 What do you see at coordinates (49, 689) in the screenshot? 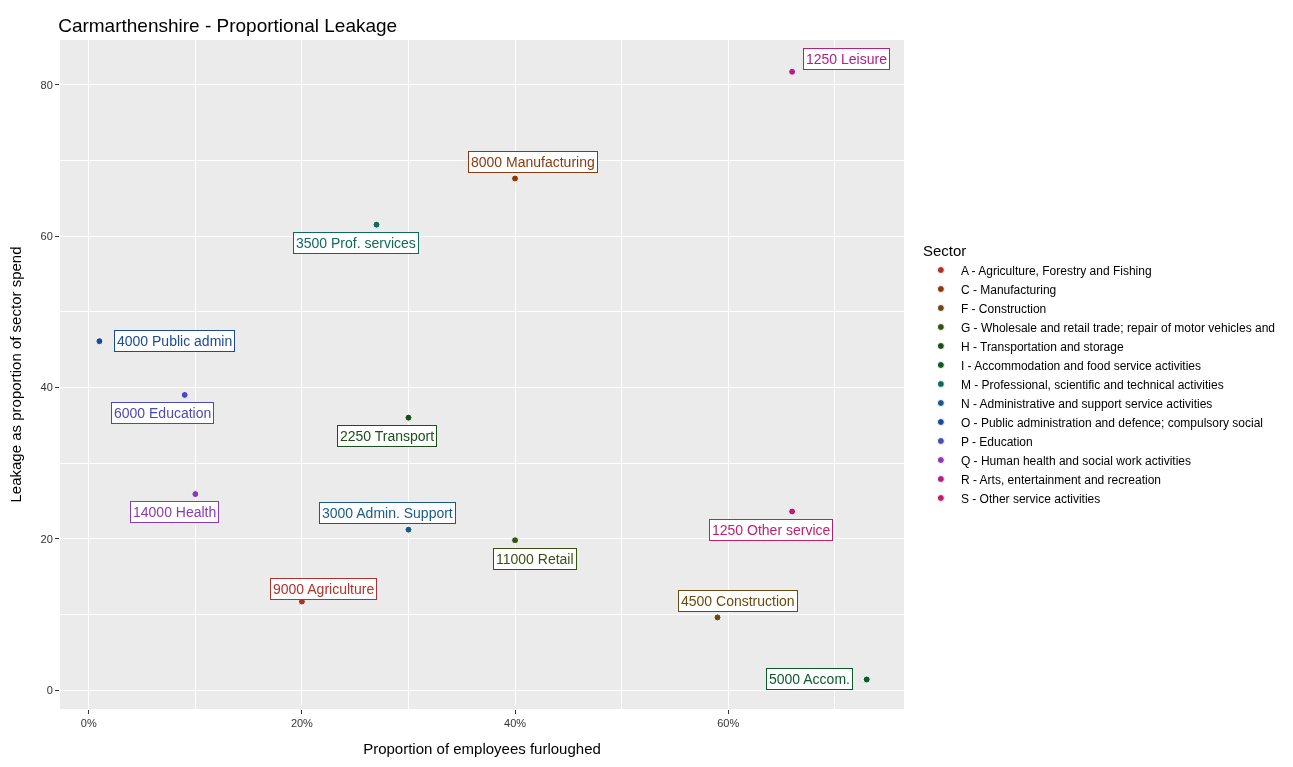
I see `y-tick-label: 0` at bounding box center [49, 689].